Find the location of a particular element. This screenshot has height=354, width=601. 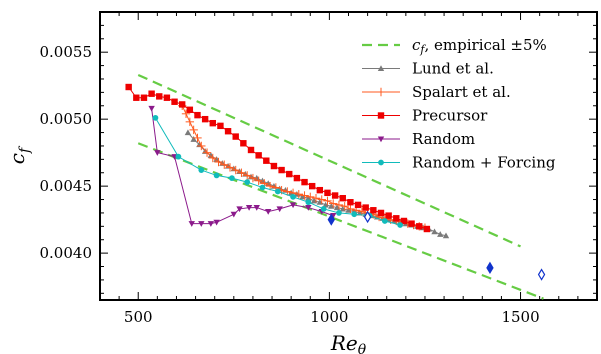

legend-label: cf, empirical ±5% is located at coordinates (479, 46).